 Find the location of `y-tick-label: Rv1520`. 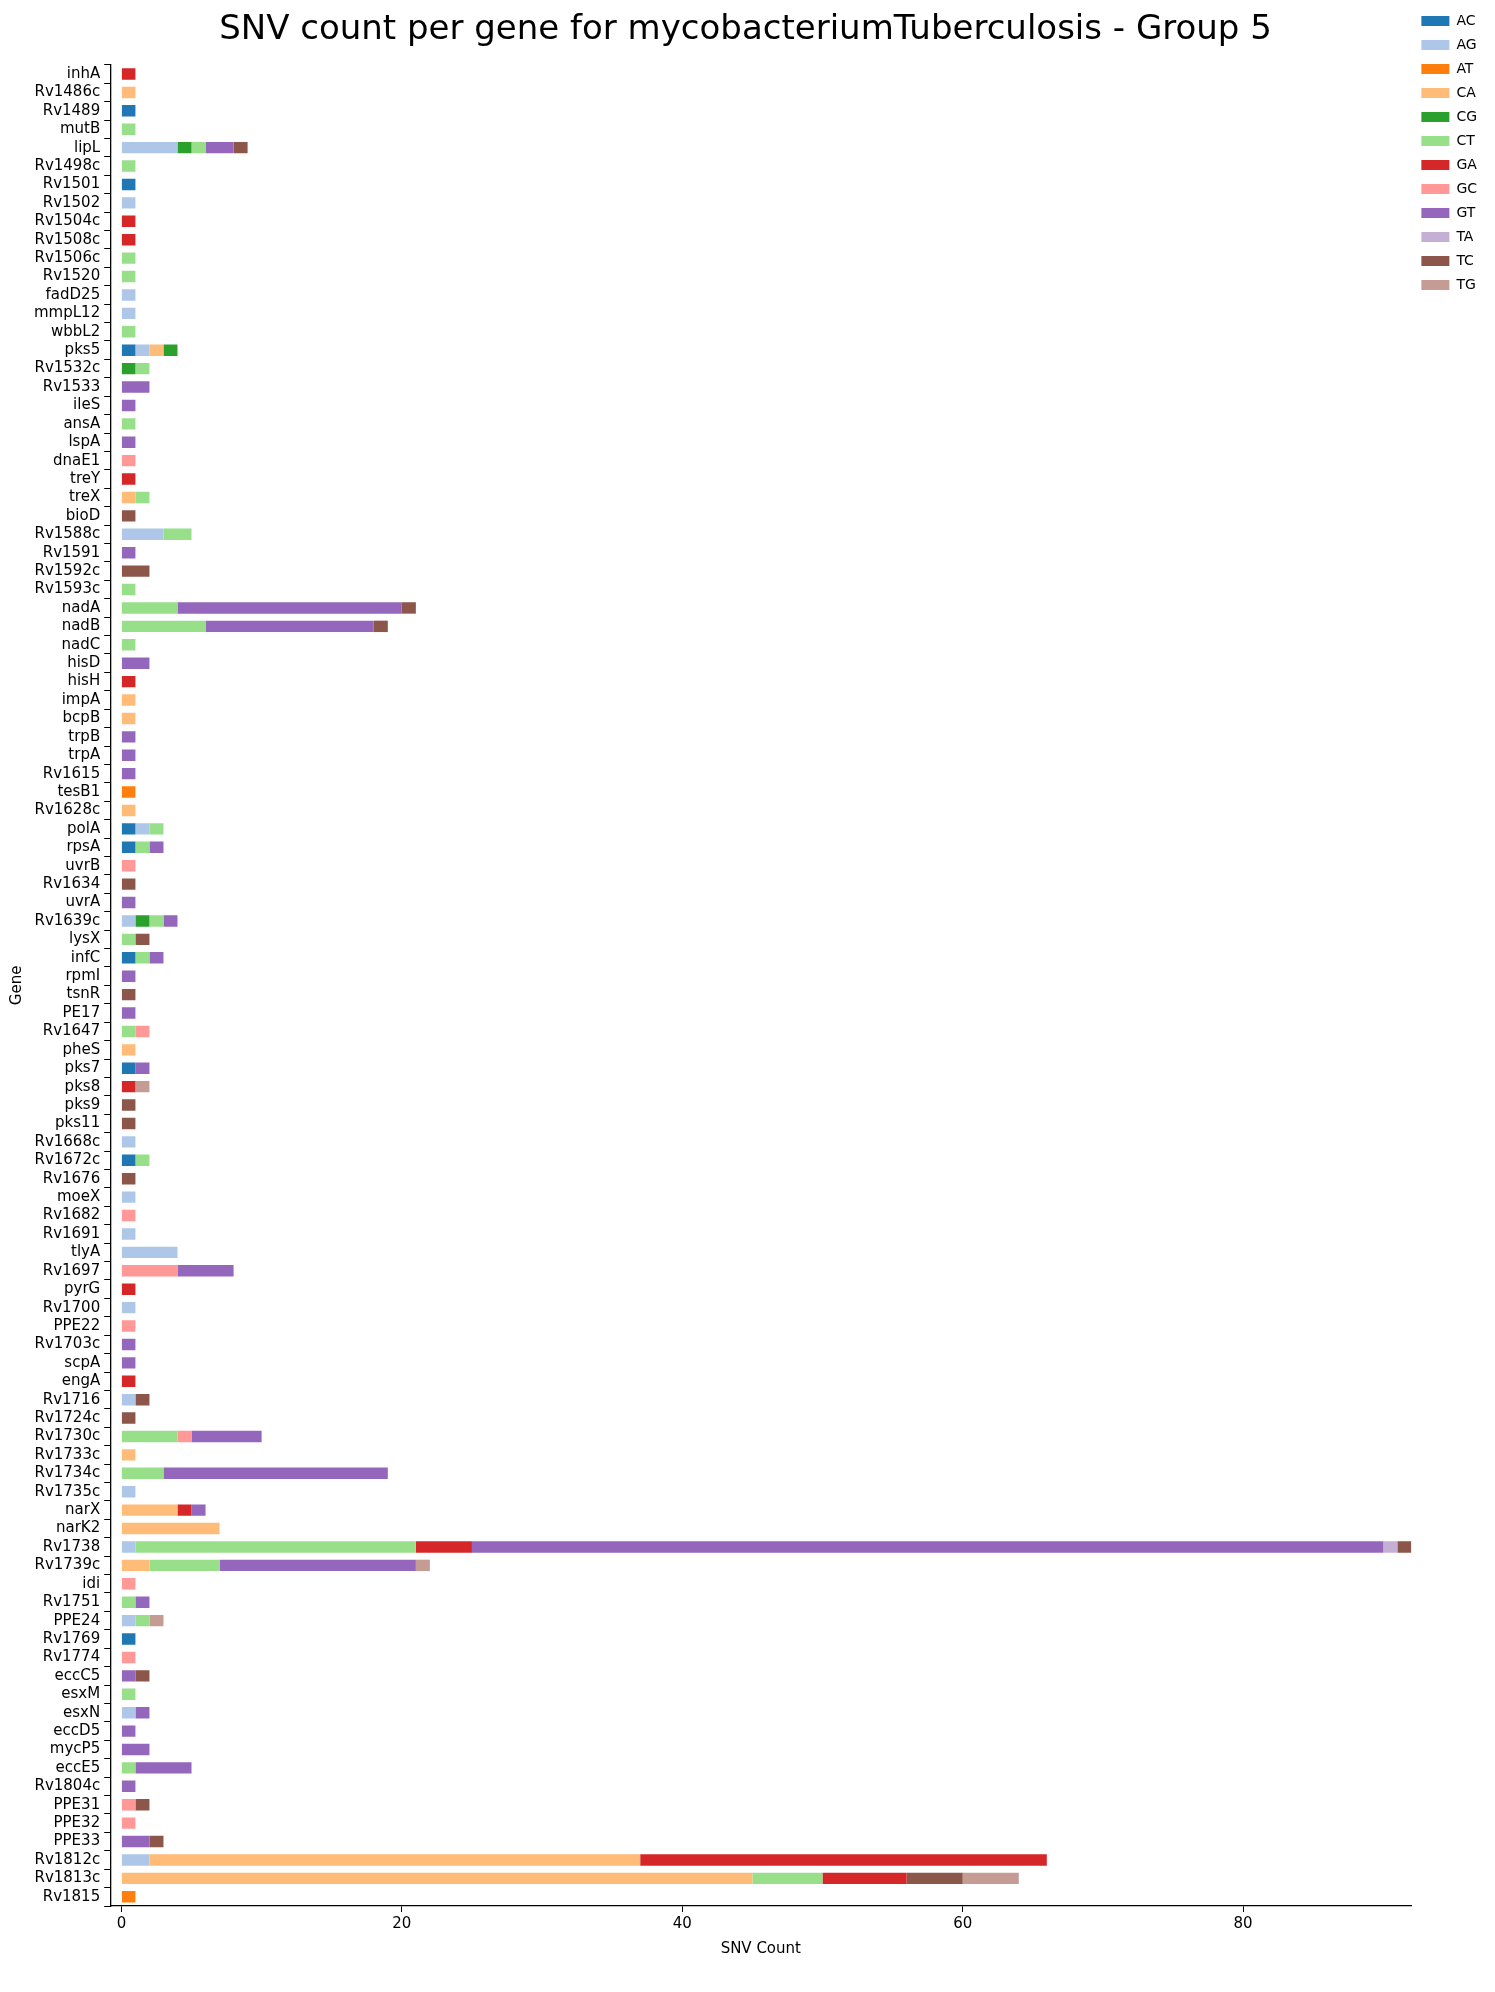

y-tick-label: Rv1520 is located at coordinates (71, 275).